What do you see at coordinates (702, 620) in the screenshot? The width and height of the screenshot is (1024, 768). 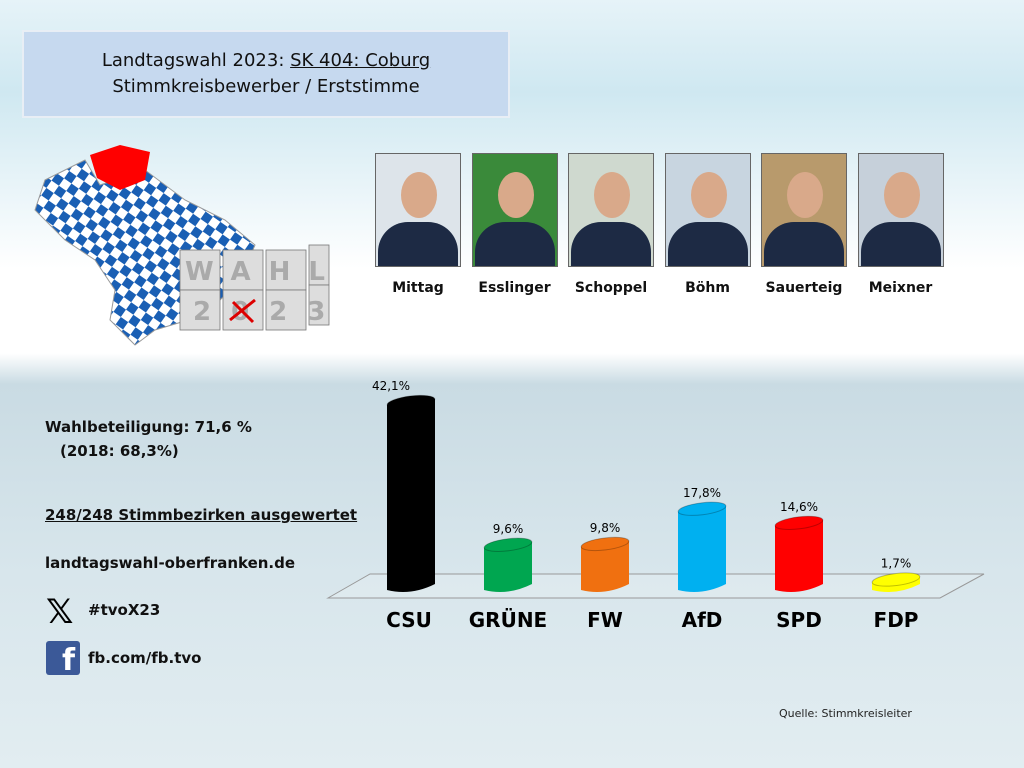 I see `category-label: AfD` at bounding box center [702, 620].